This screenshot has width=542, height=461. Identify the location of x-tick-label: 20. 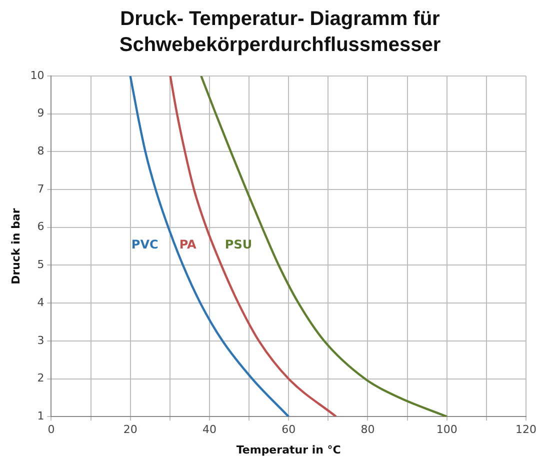
(130, 429).